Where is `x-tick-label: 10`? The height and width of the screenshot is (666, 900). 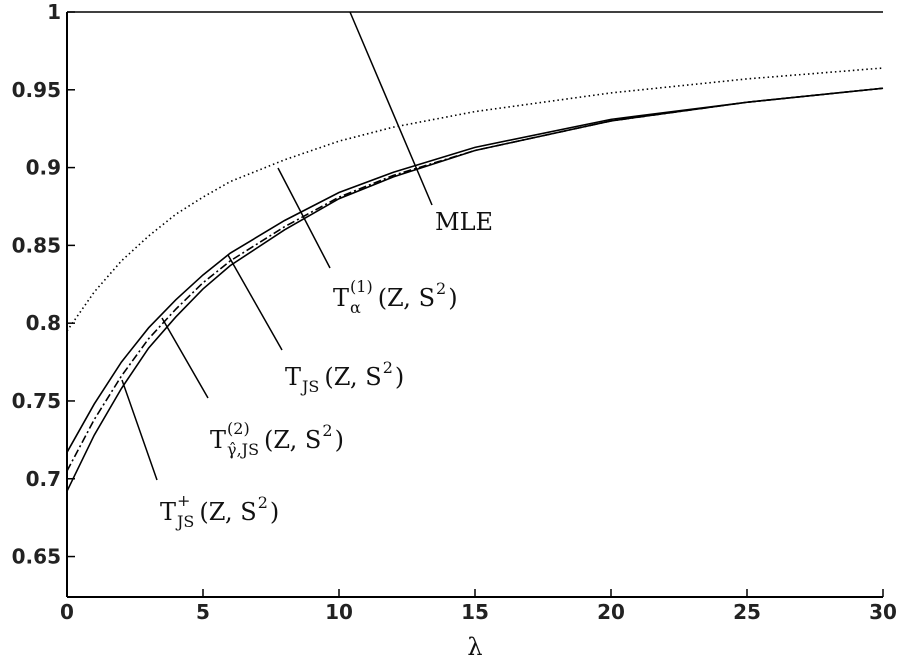 x-tick-label: 10 is located at coordinates (339, 612).